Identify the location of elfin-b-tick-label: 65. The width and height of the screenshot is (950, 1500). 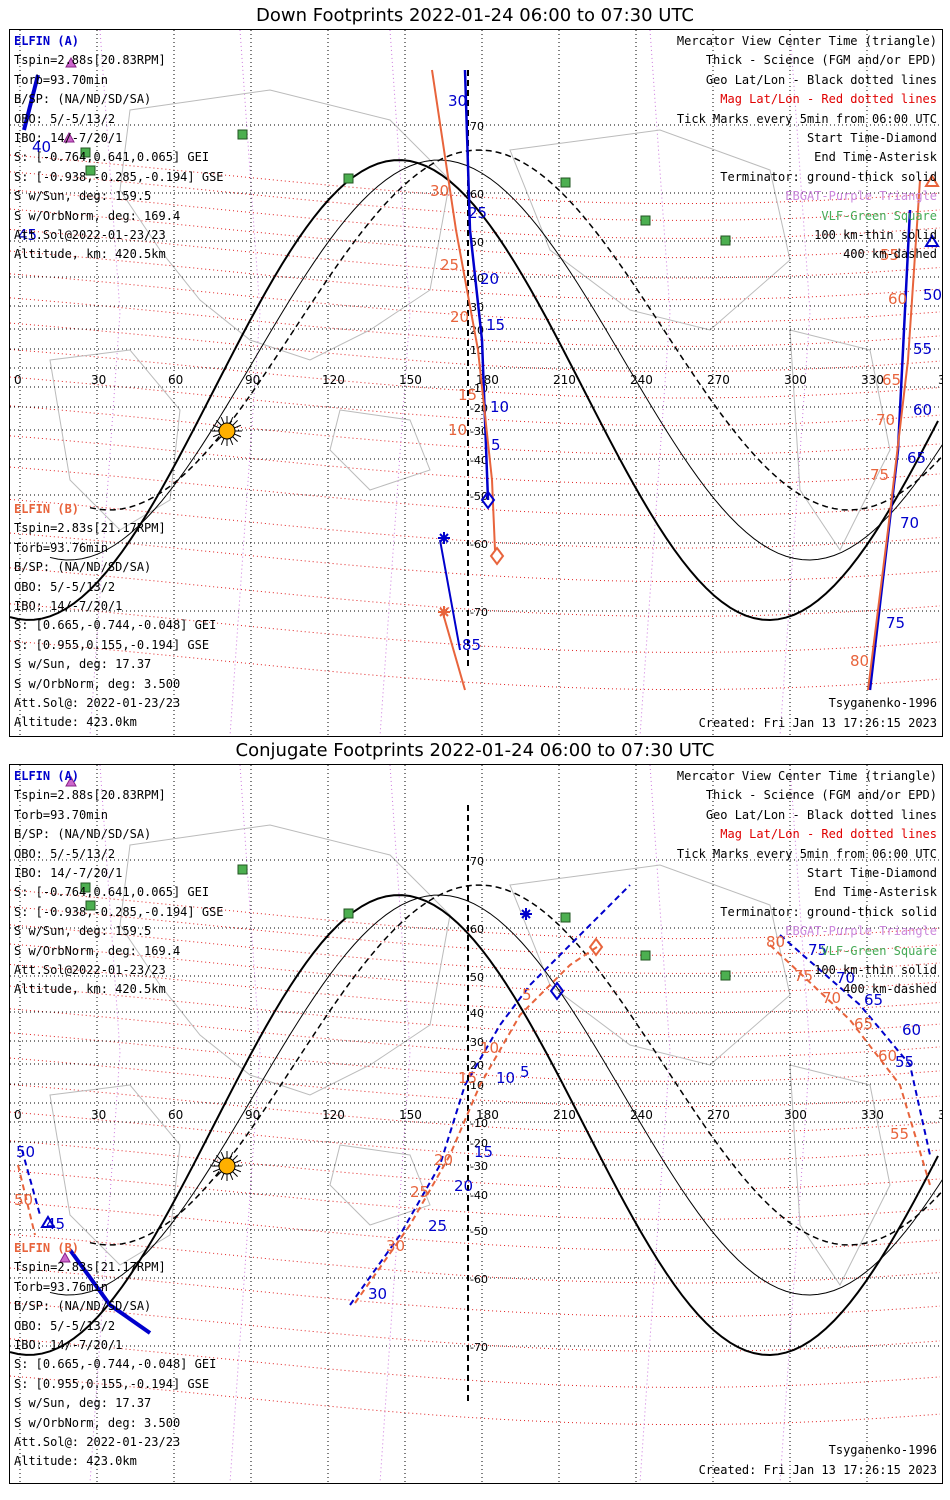
(891, 380).